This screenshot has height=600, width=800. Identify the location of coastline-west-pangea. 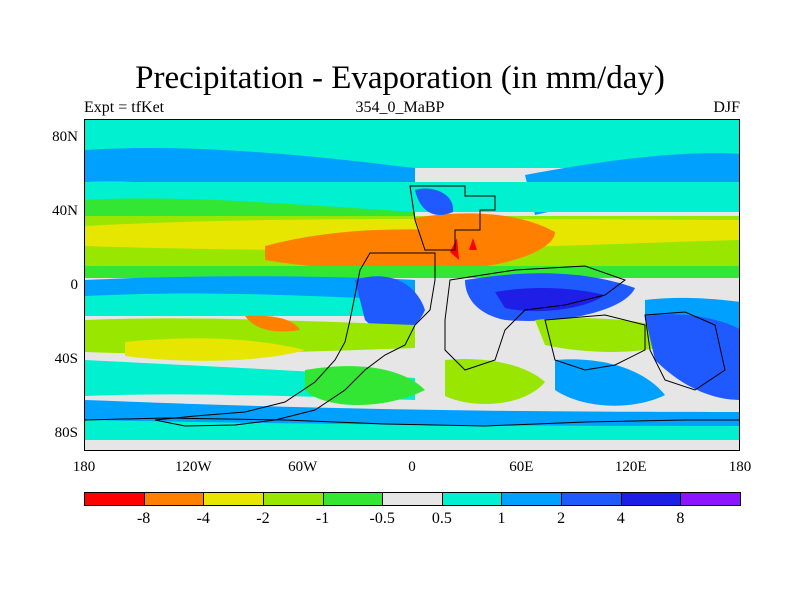
(295, 339).